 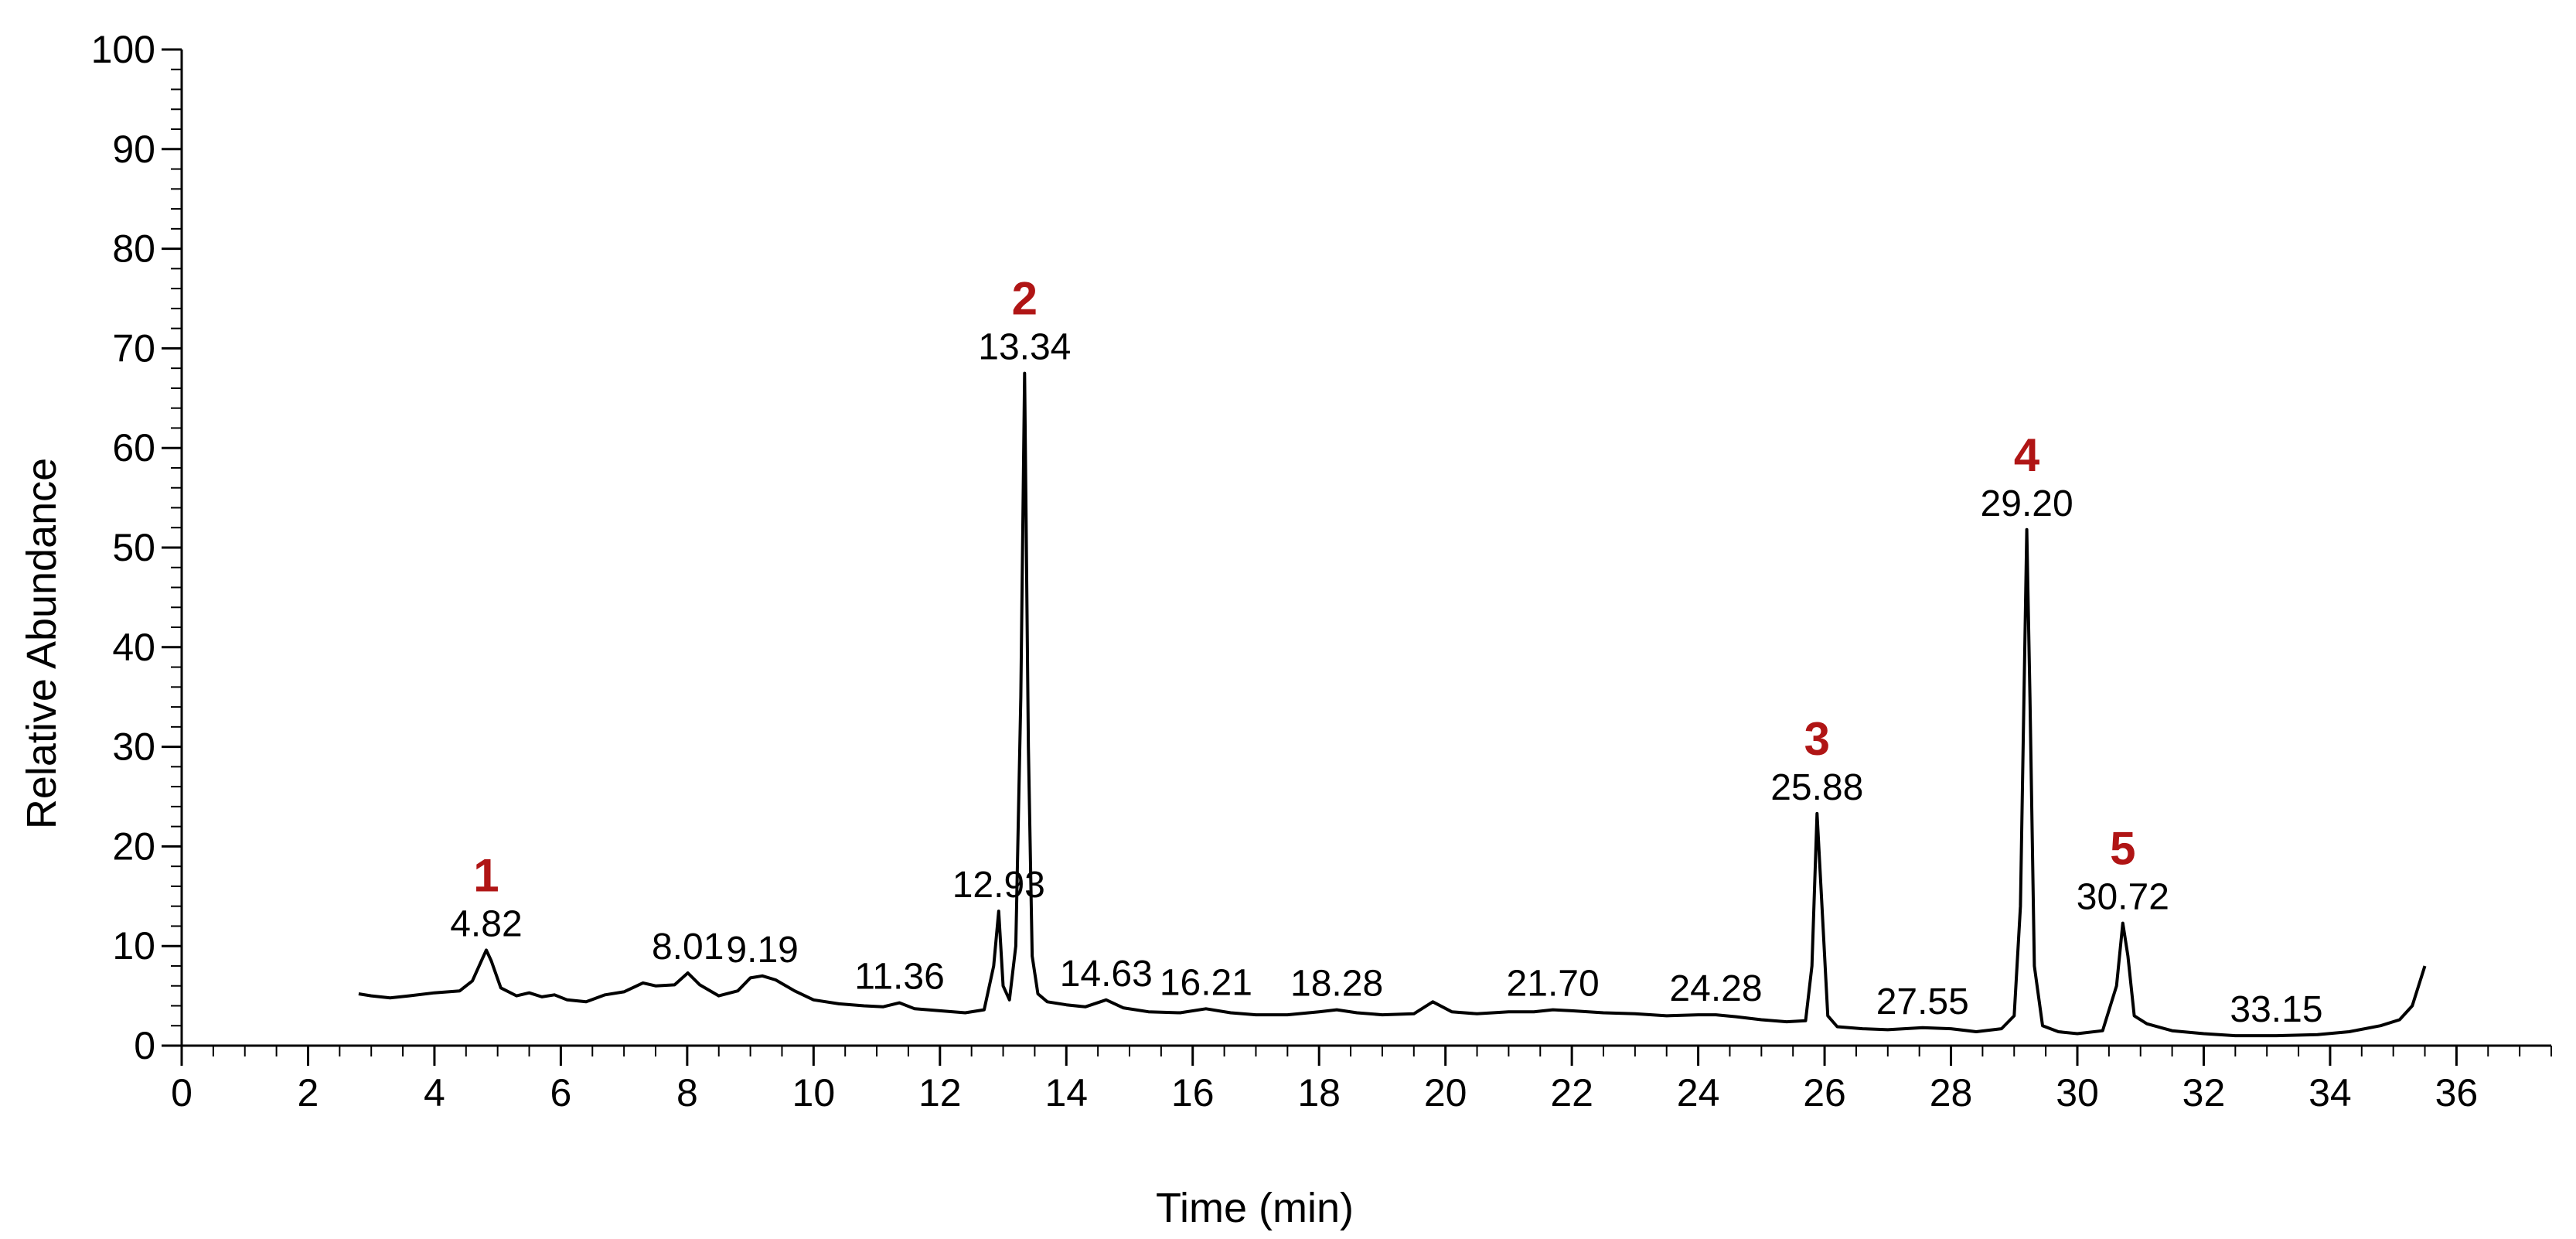 I want to click on peak-time-label: 16.21, so click(x=1206, y=982).